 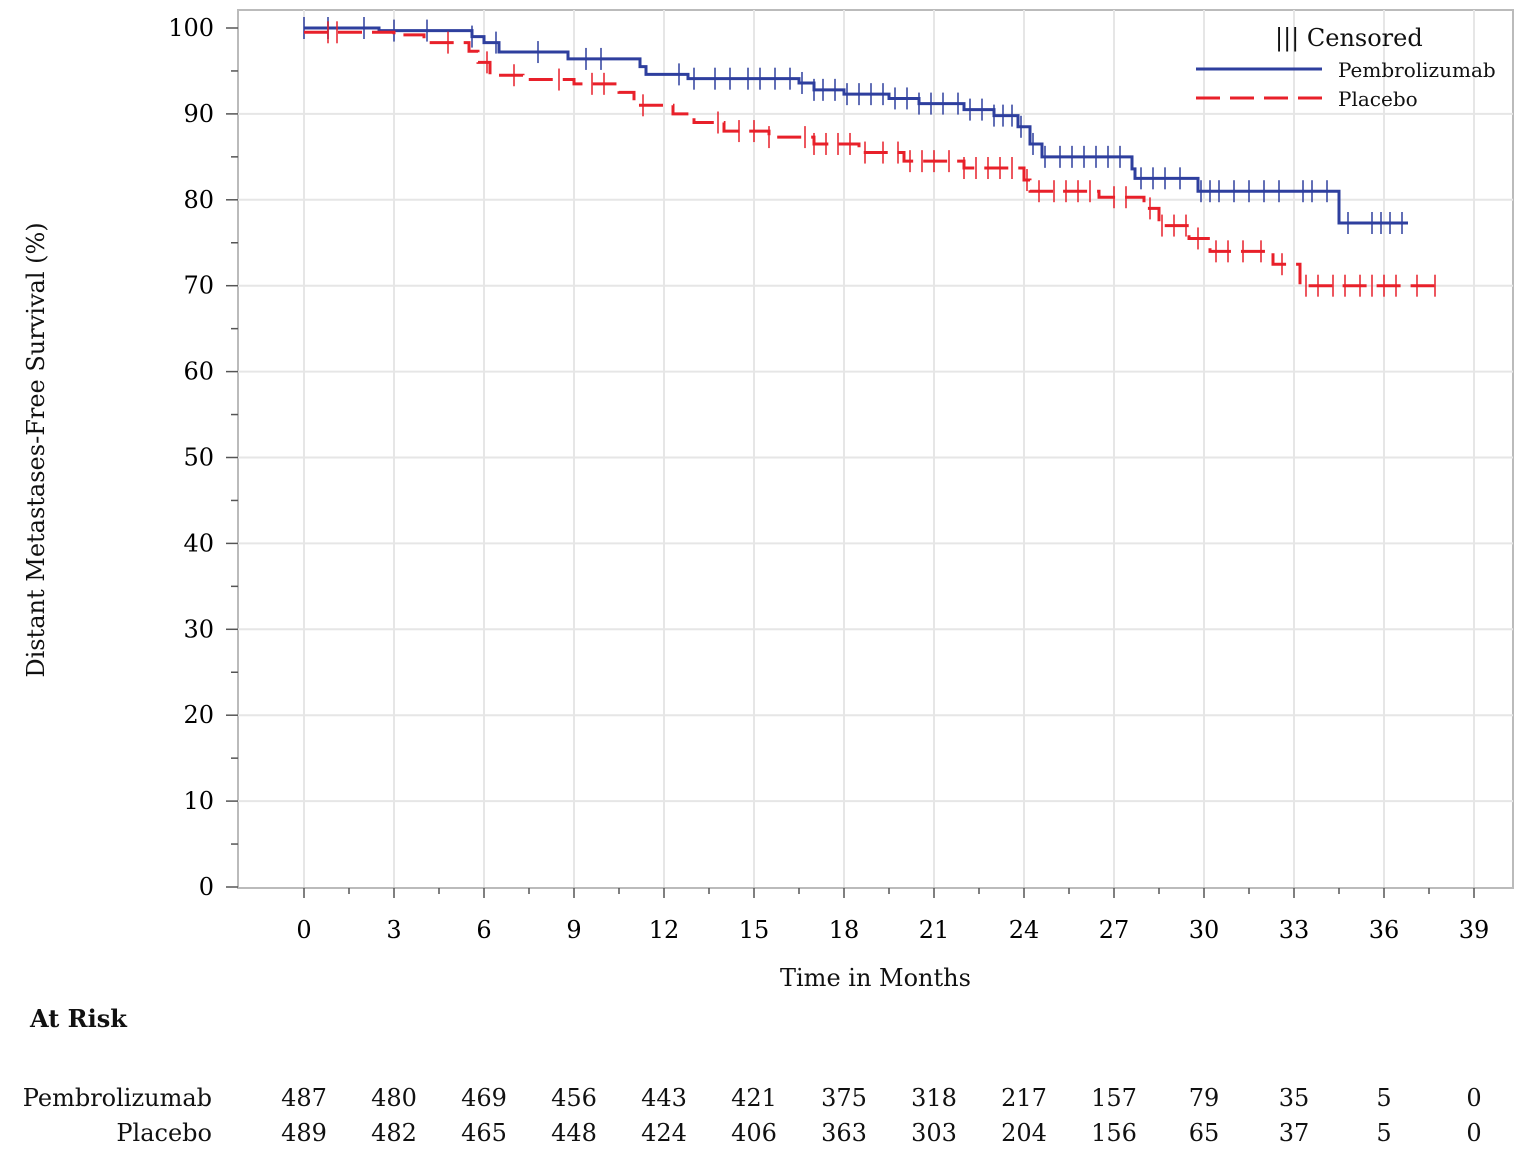 I want to click on at-risk-value: 157, so click(x=1114, y=1098).